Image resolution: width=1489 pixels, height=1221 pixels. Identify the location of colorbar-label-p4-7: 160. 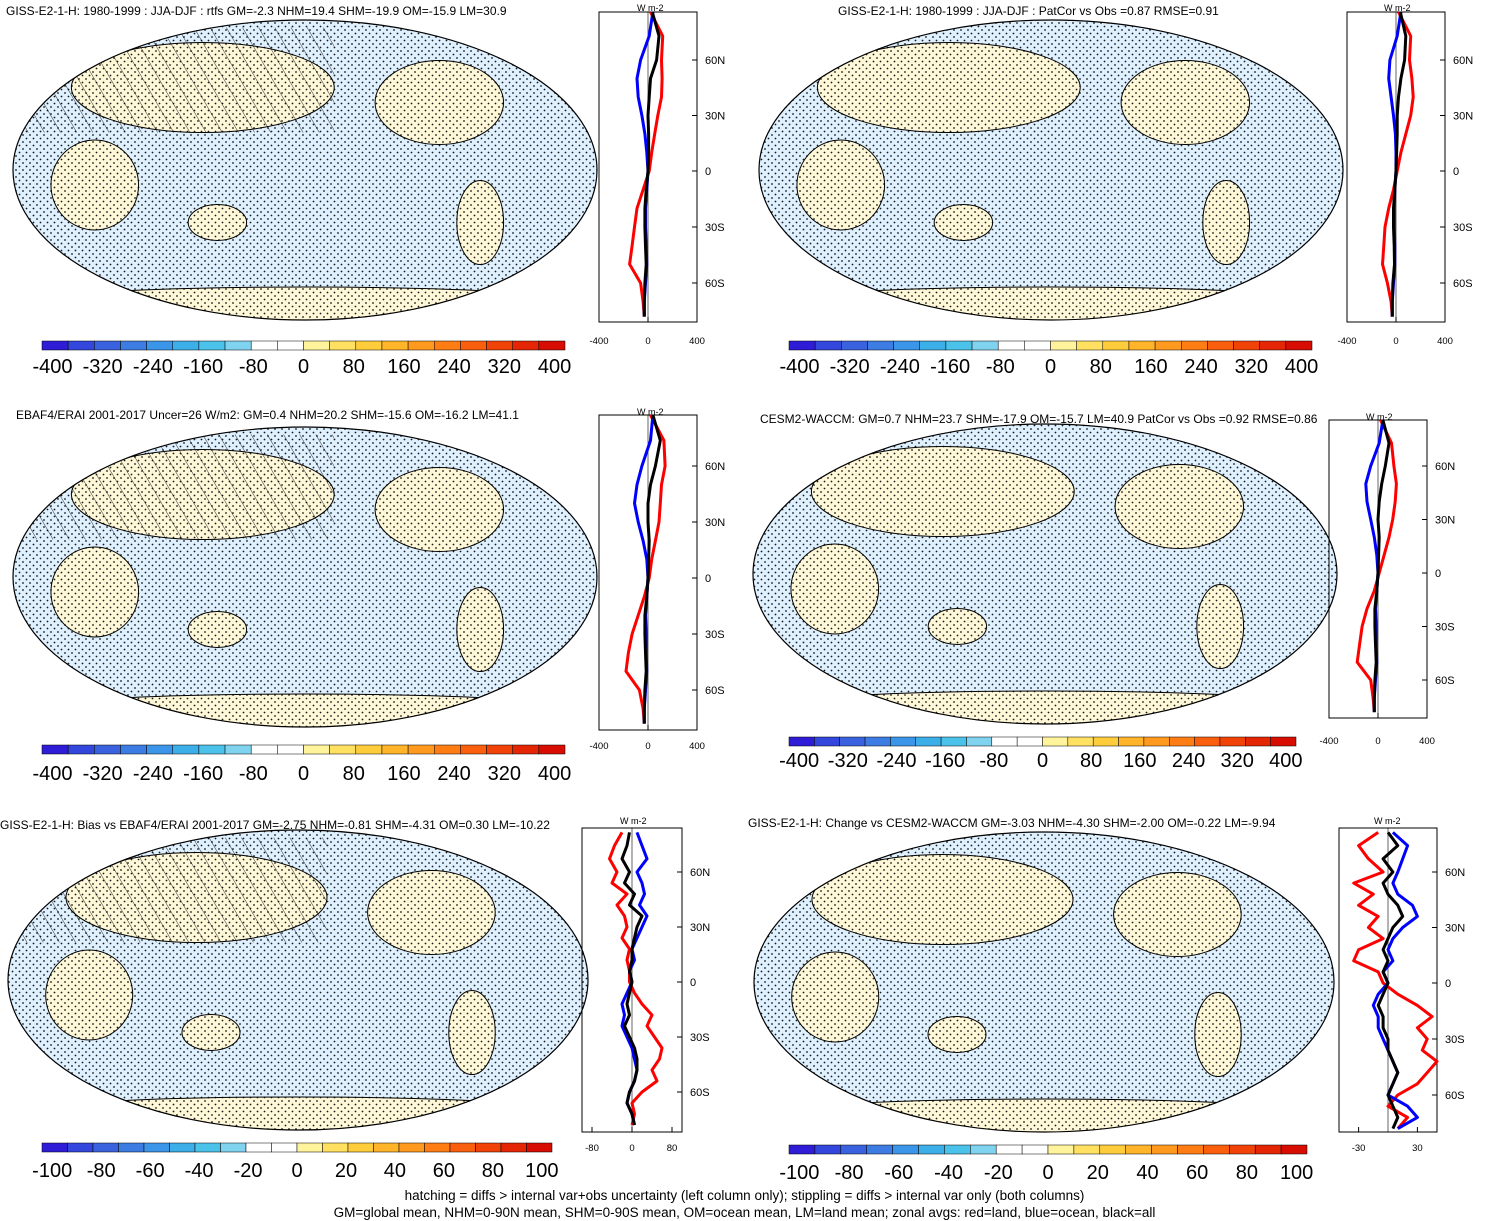
(1139, 761).